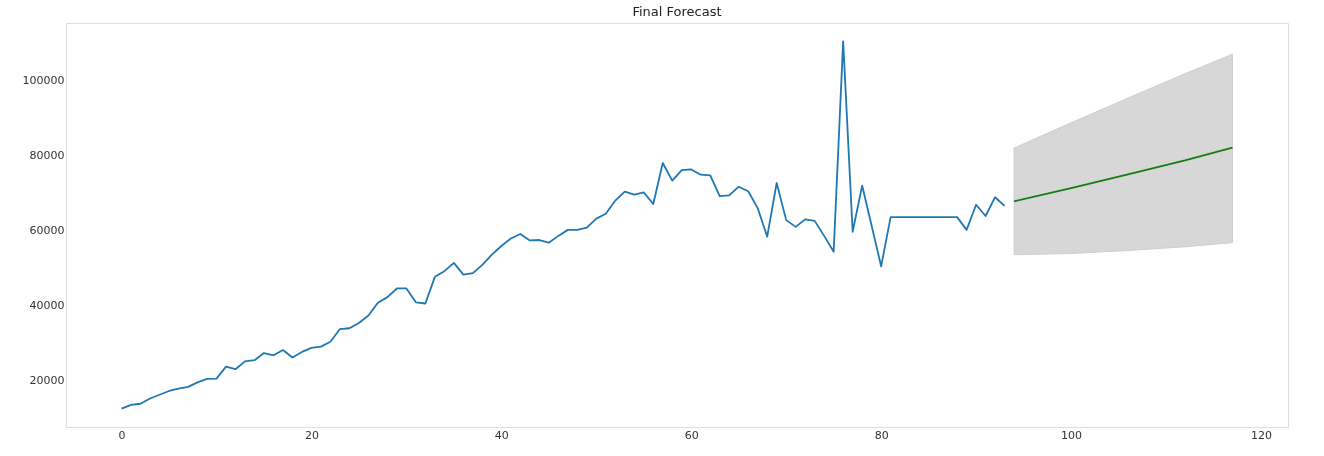 This screenshot has height=456, width=1324. What do you see at coordinates (122, 435) in the screenshot?
I see `x-tick-label: 0` at bounding box center [122, 435].